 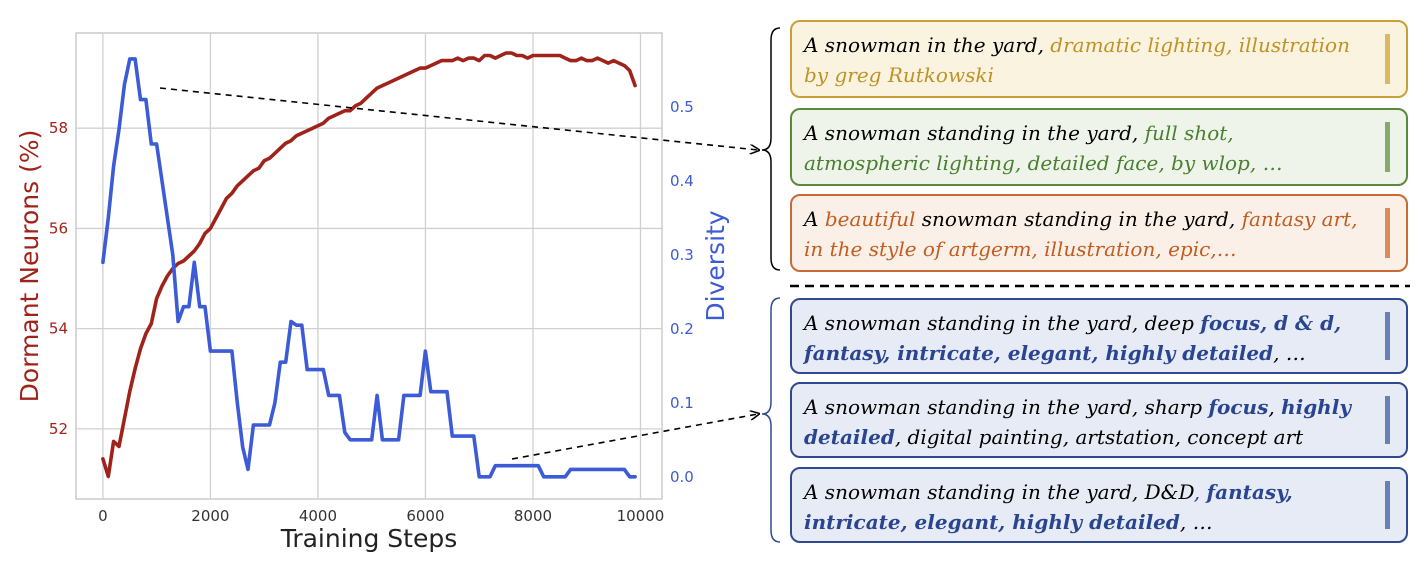 What do you see at coordinates (1077, 422) in the screenshot?
I see `prompt-text-segment: highly detailed` at bounding box center [1077, 422].